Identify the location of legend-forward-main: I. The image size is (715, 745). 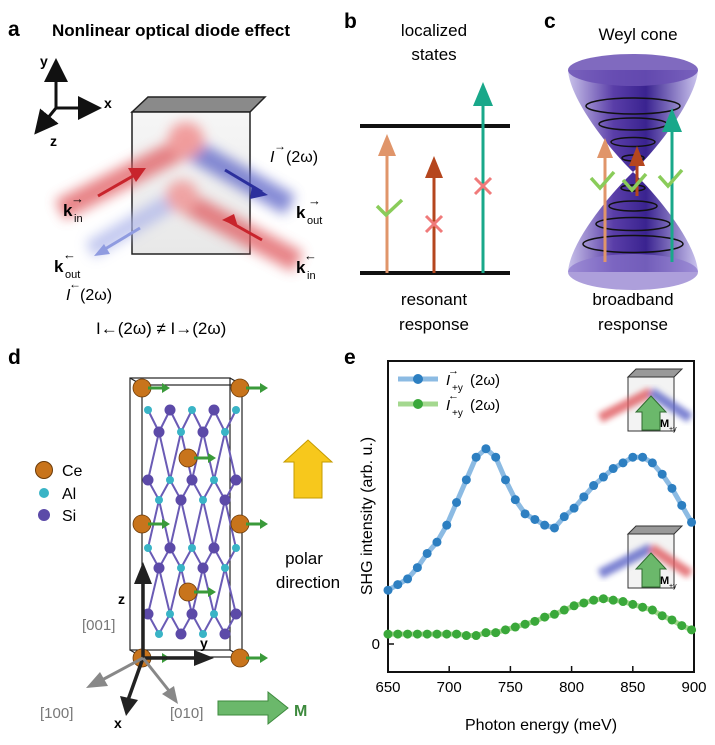
(448, 380).